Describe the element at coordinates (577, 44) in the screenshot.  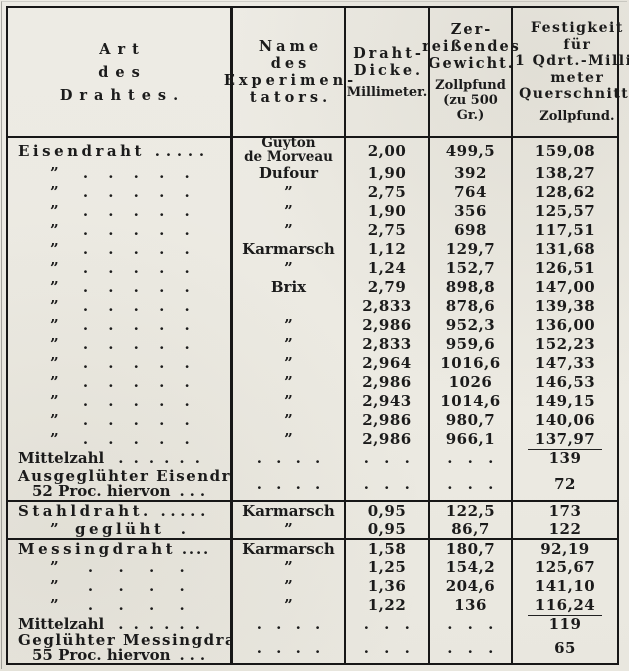
I see `header-line: für` at that location.